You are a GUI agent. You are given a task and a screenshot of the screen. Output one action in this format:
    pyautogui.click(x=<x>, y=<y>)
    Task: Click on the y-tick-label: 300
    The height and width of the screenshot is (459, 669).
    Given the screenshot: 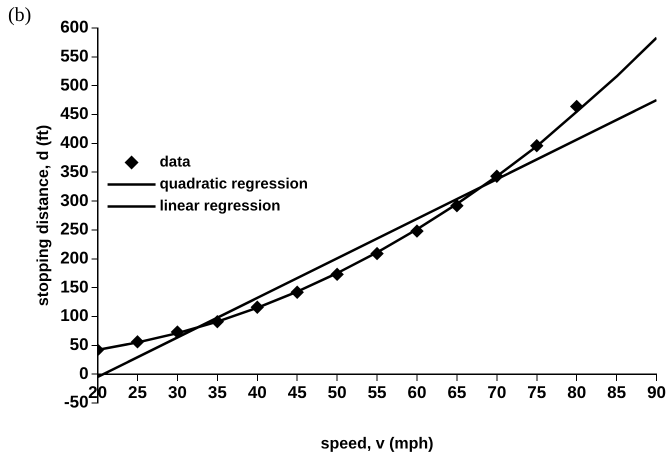 What is the action you would take?
    pyautogui.click(x=74, y=200)
    